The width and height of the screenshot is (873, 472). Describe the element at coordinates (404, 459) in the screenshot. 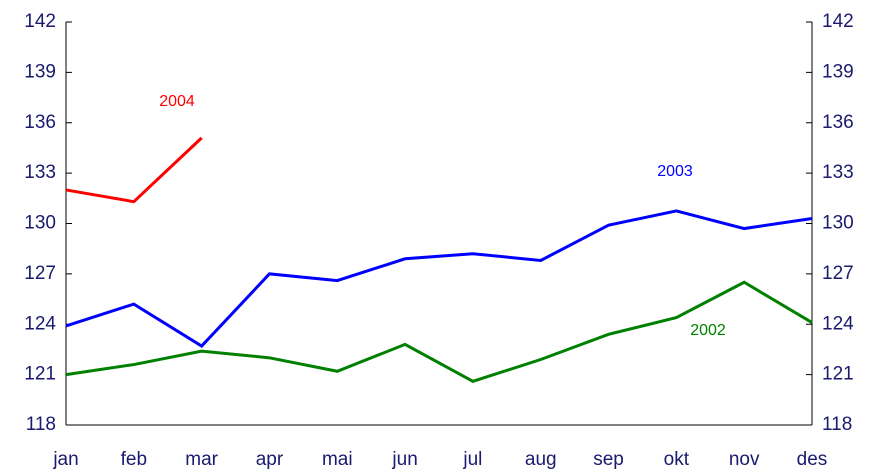

I see `x-tick-label: jun` at that location.